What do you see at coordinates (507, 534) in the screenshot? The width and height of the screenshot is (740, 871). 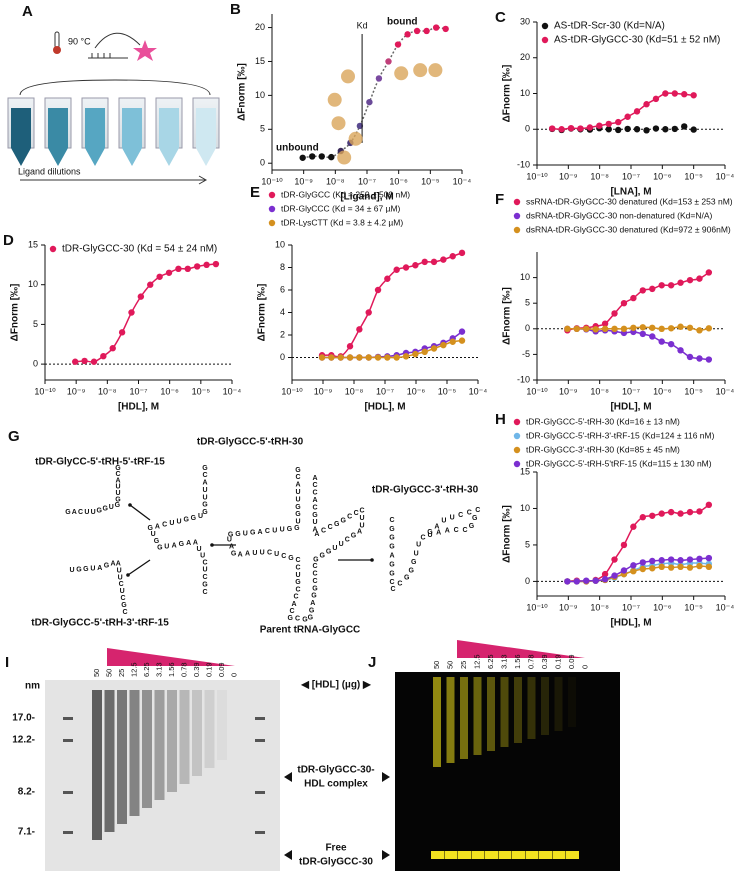 I see `y-axis-title: ΔFnorm [‰]` at bounding box center [507, 534].